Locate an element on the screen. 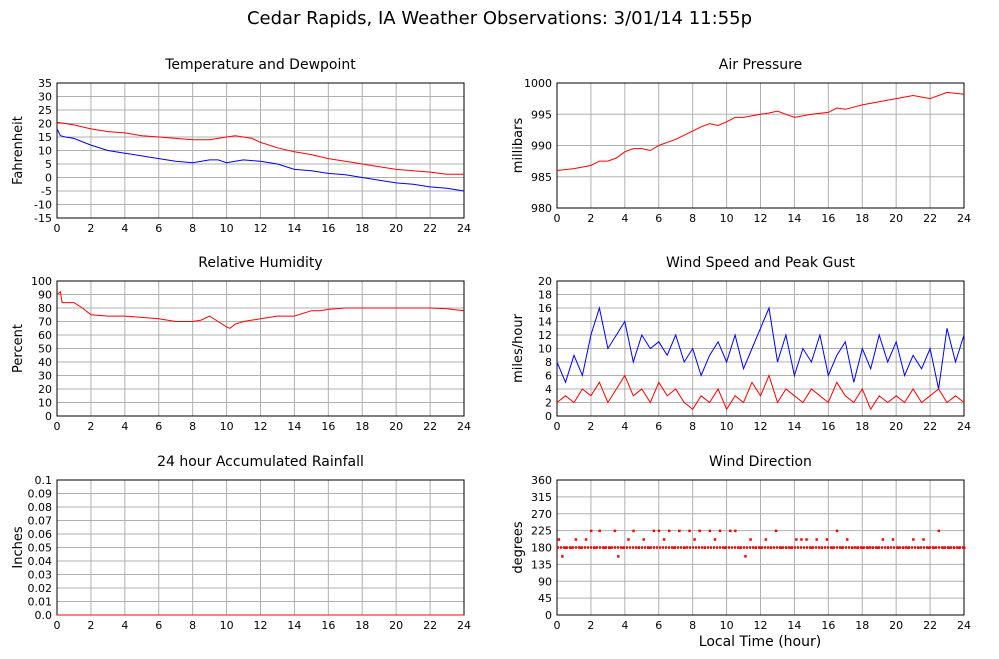  y-tick-label: 100 is located at coordinates (41, 281).